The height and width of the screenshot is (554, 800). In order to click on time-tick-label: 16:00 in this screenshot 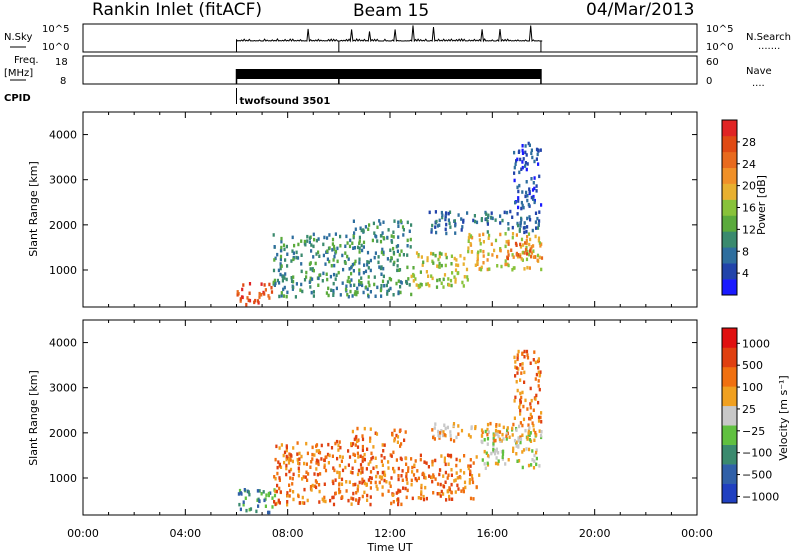, I will do `click(492, 533)`.